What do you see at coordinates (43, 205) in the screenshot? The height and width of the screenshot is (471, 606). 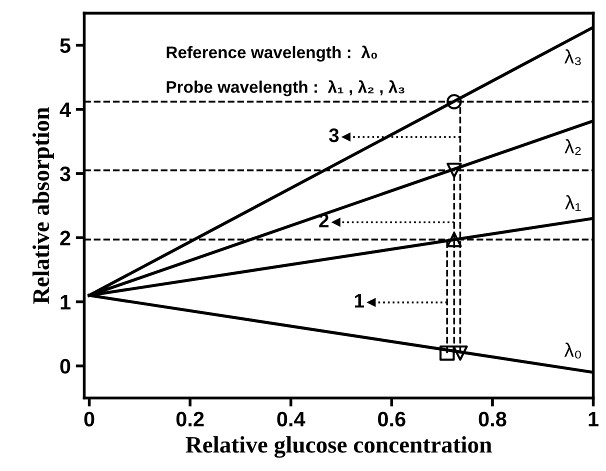 I see `y-axis-title: Relative absorption` at bounding box center [43, 205].